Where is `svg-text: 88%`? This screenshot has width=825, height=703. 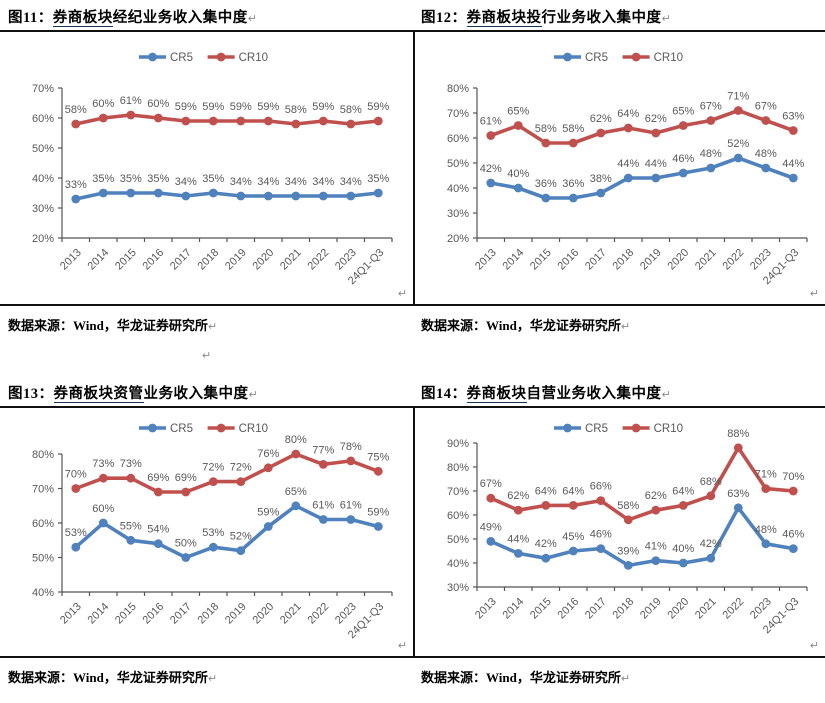 svg-text: 88% is located at coordinates (738, 434).